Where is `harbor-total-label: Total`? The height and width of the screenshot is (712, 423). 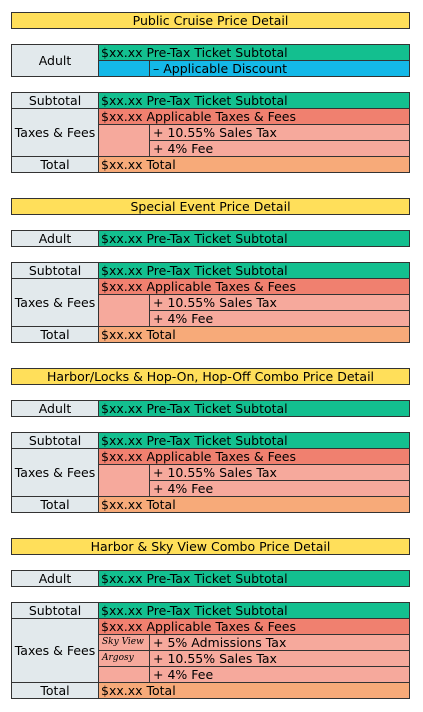 harbor-total-label: Total is located at coordinates (55, 504).